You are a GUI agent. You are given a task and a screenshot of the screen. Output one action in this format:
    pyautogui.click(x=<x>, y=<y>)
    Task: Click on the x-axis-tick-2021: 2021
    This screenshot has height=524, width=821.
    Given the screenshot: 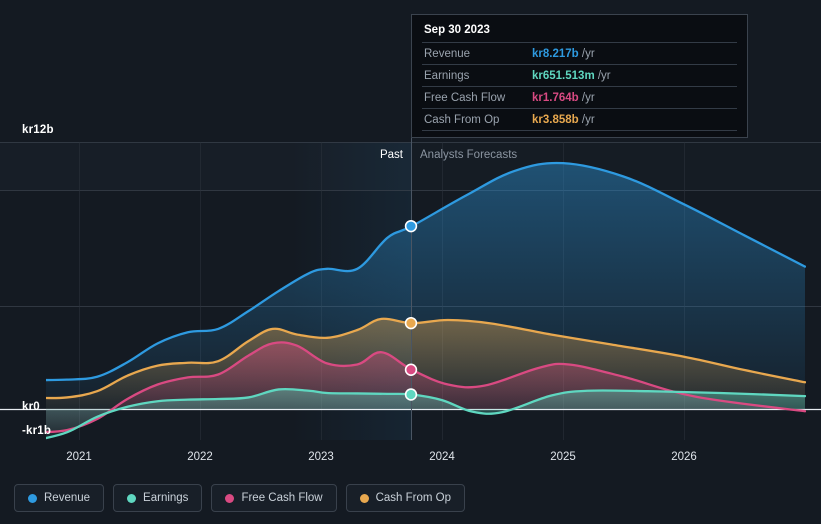 What is the action you would take?
    pyautogui.click(x=79, y=457)
    